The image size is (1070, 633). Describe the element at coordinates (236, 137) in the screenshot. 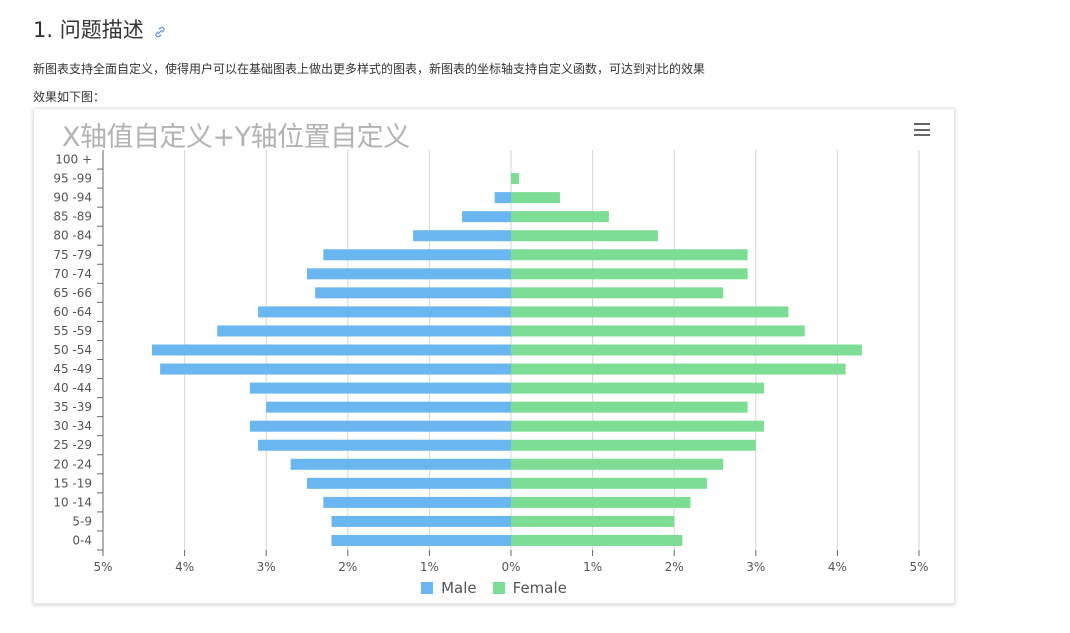

I see `chart-title: X轴值自定义+Y轴位置自定义` at that location.